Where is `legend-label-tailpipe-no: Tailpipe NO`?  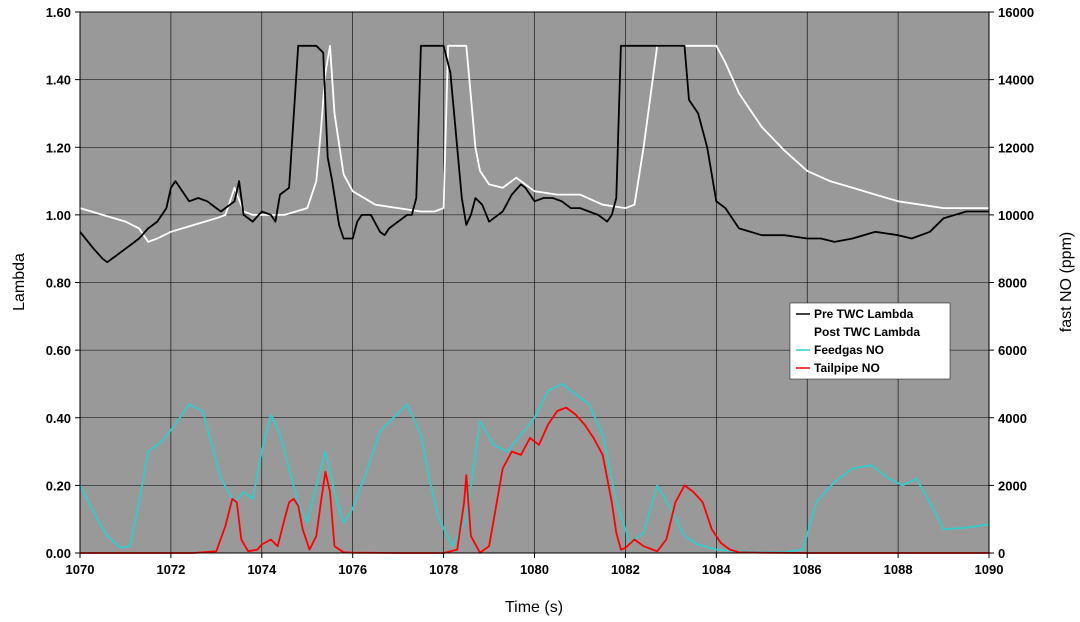 legend-label-tailpipe-no: Tailpipe NO is located at coordinates (847, 368).